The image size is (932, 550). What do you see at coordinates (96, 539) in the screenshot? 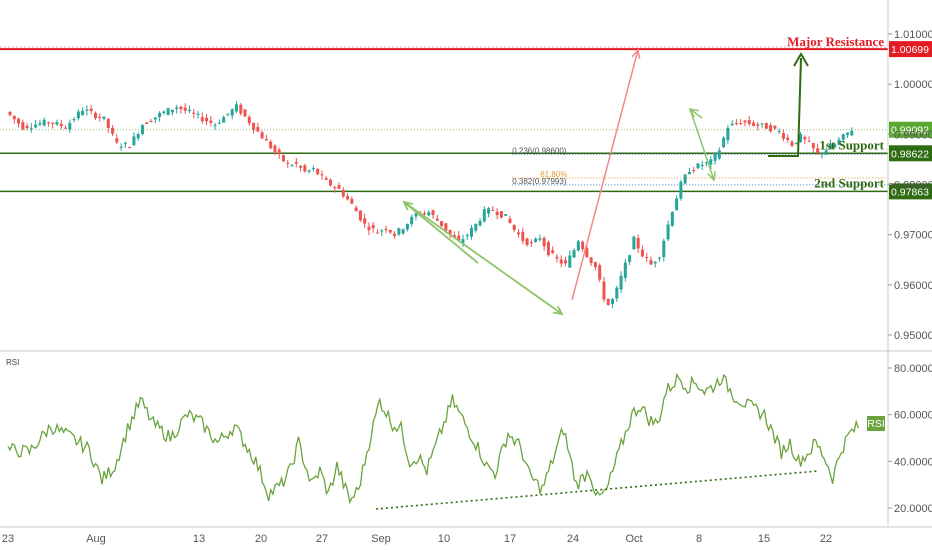
I see `time-tick-label: Aug` at bounding box center [96, 539].